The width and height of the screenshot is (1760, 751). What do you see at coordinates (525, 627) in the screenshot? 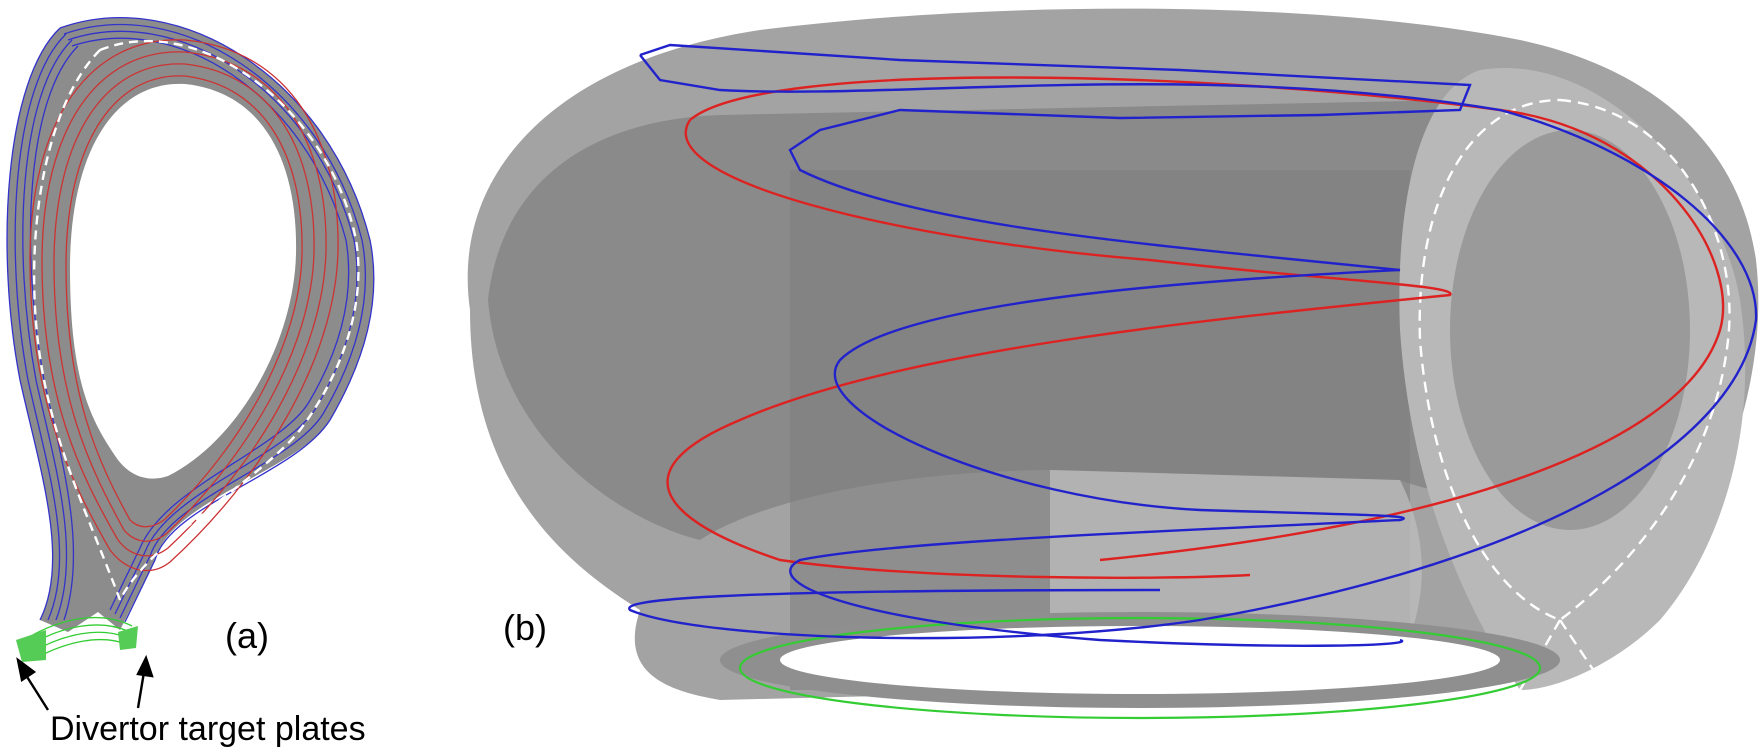
I see `panel-b-label: (b)` at bounding box center [525, 627].